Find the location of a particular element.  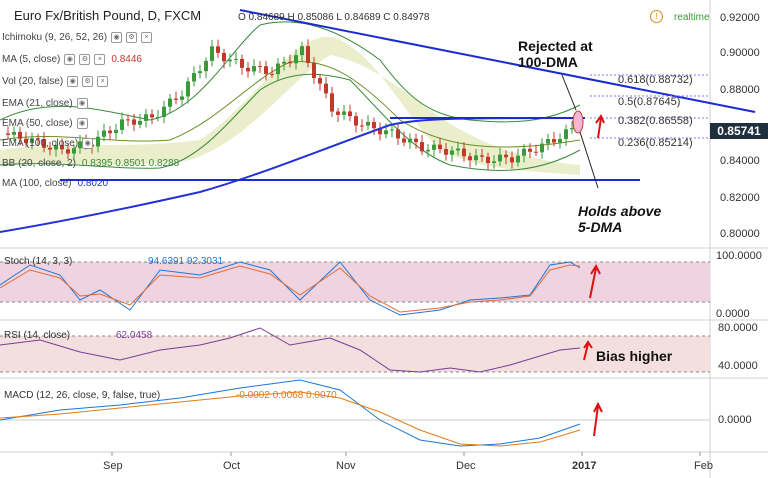

stoch-axis-top: 100.0000 is located at coordinates (739, 256).